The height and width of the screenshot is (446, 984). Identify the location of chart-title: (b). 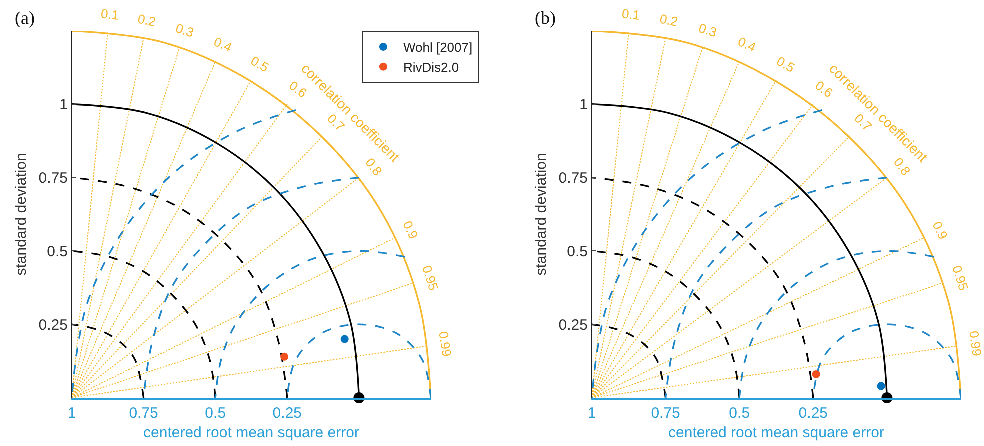
(545, 18).